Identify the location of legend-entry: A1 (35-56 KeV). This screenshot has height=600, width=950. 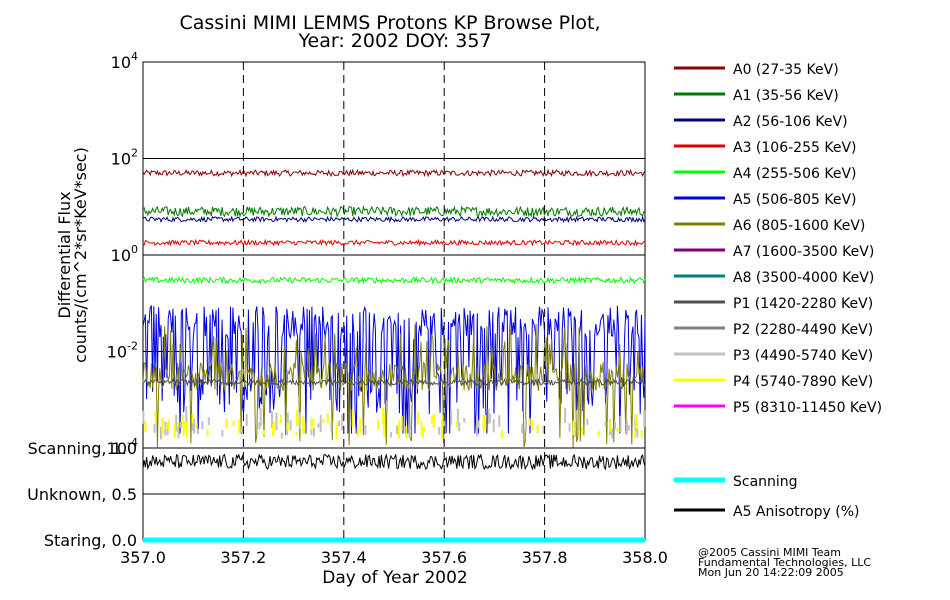
(756, 96).